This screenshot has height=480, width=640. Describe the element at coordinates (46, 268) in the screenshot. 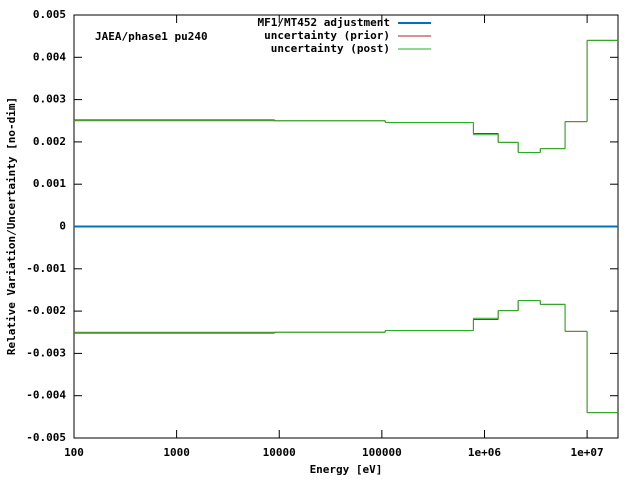

I see `y-tick-label: -0.001` at that location.